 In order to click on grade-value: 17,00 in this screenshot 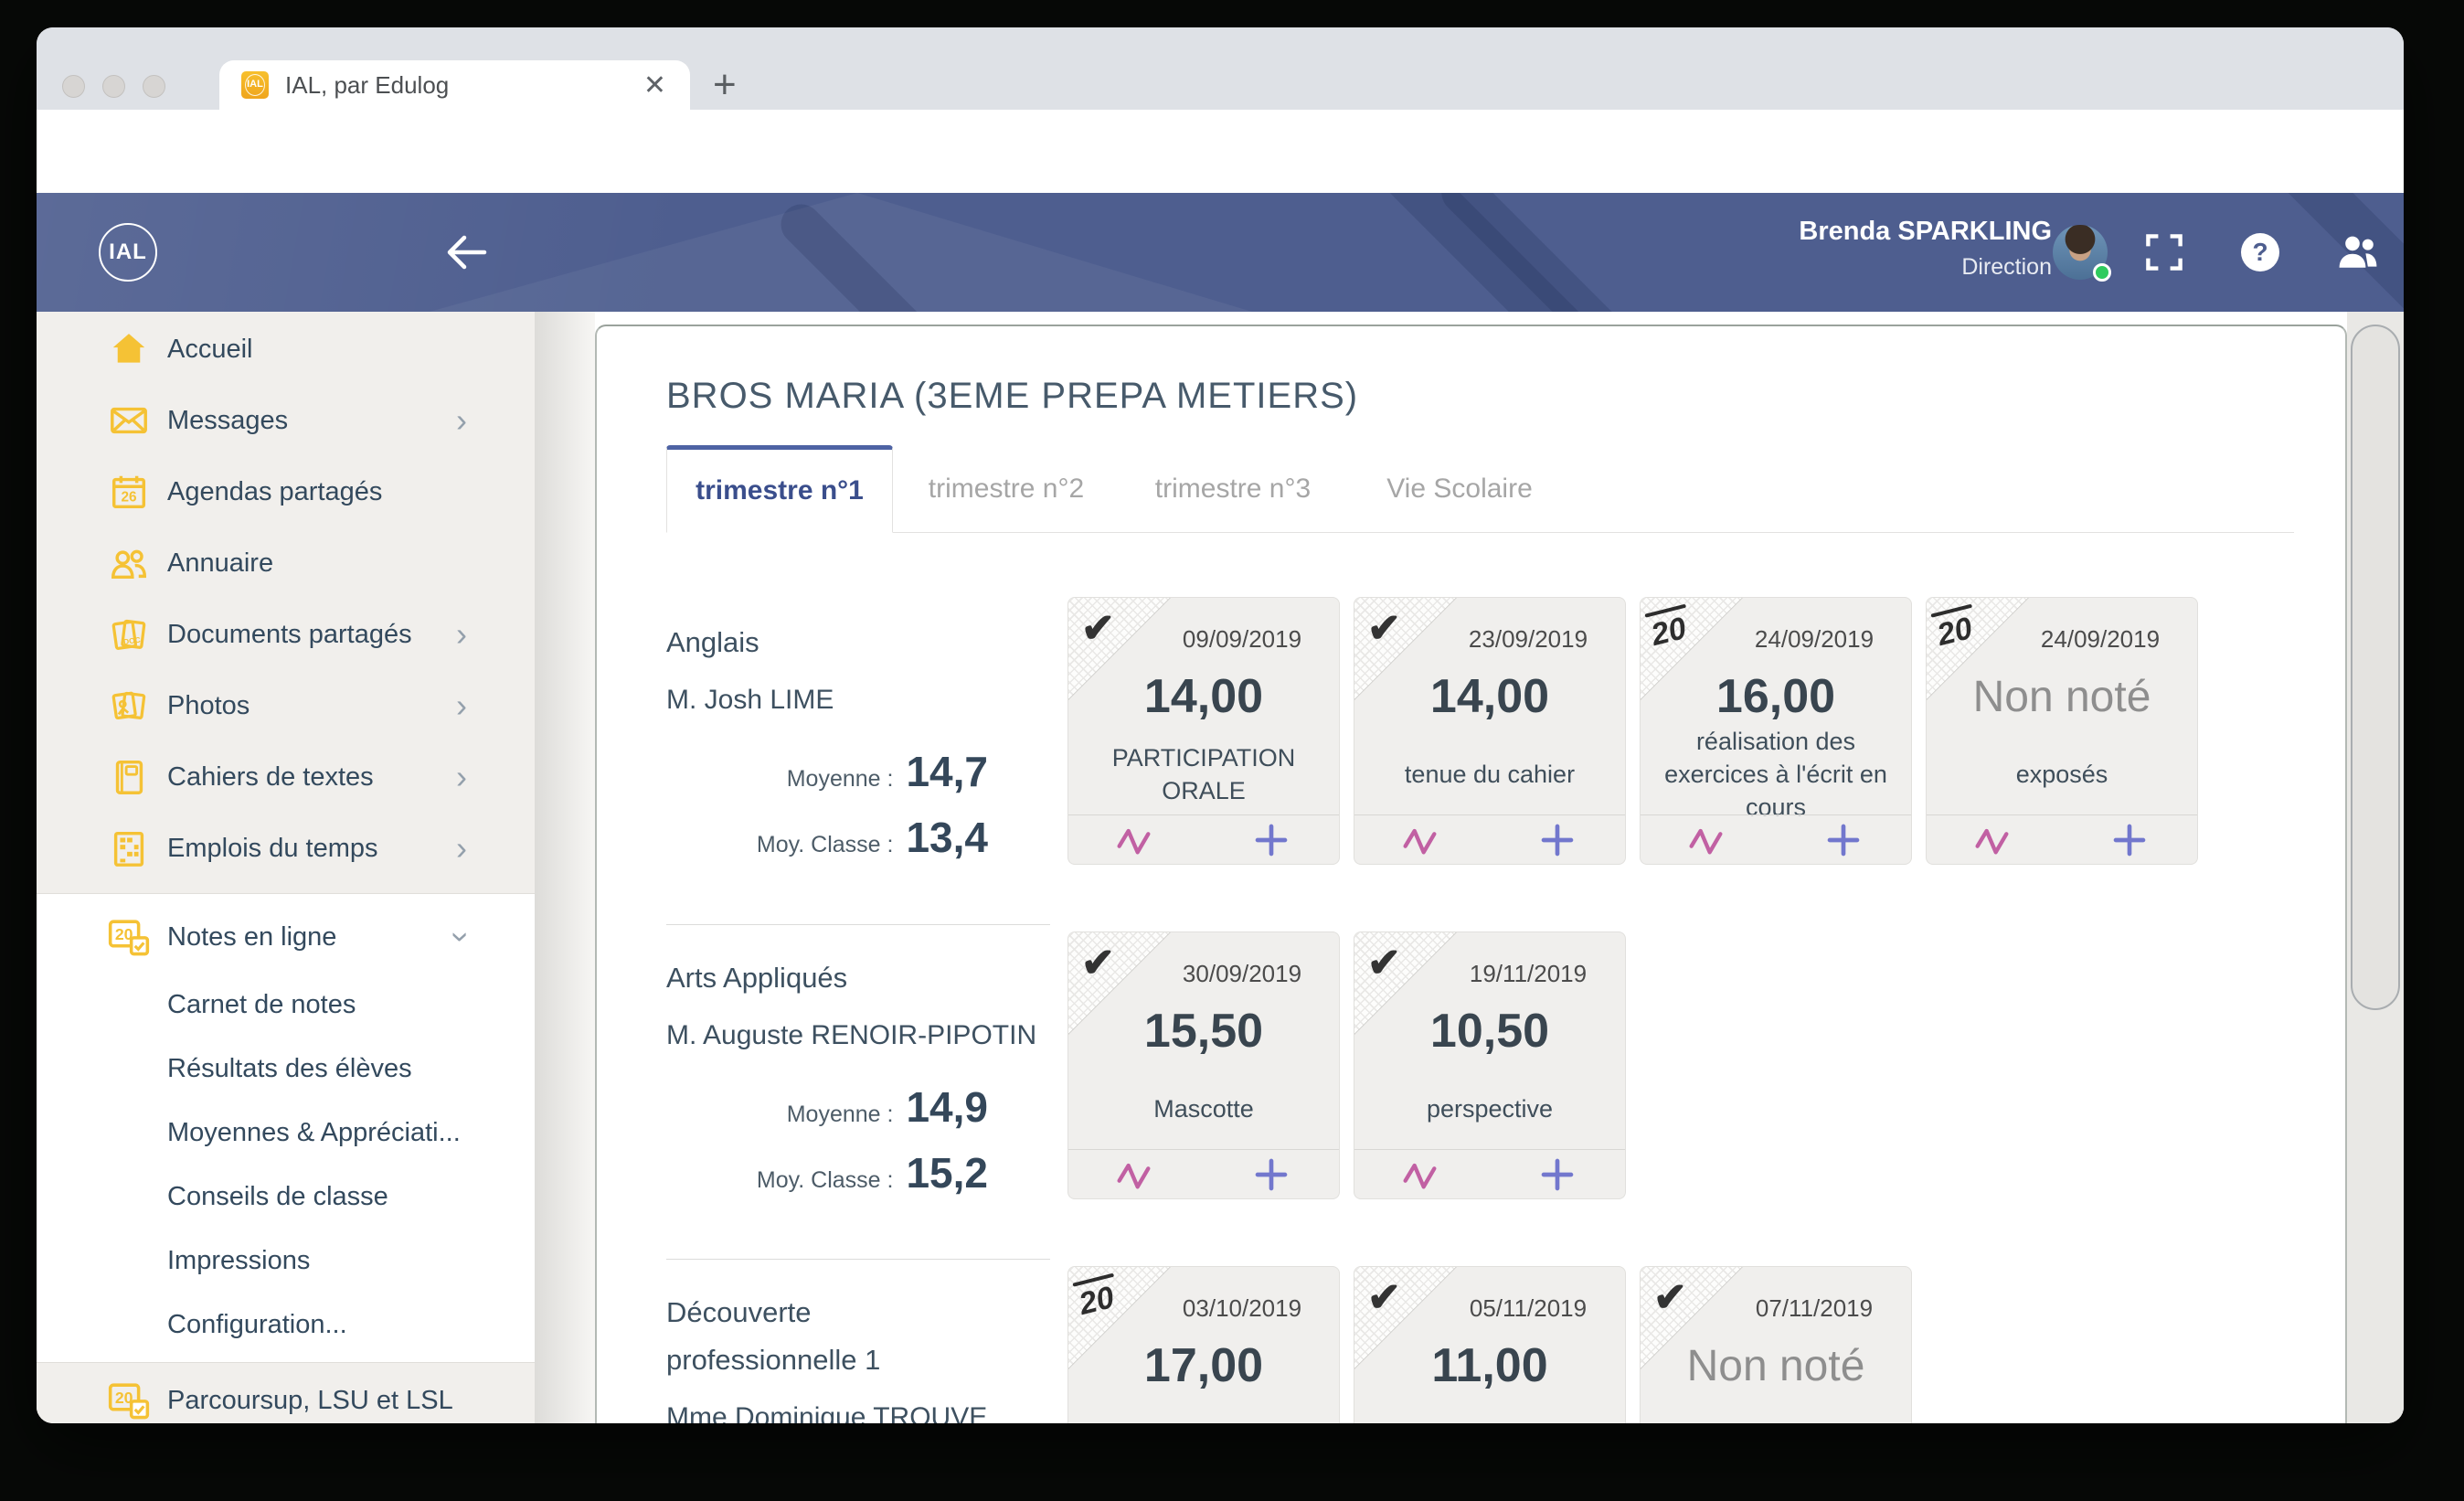, I will do `click(1203, 1365)`.